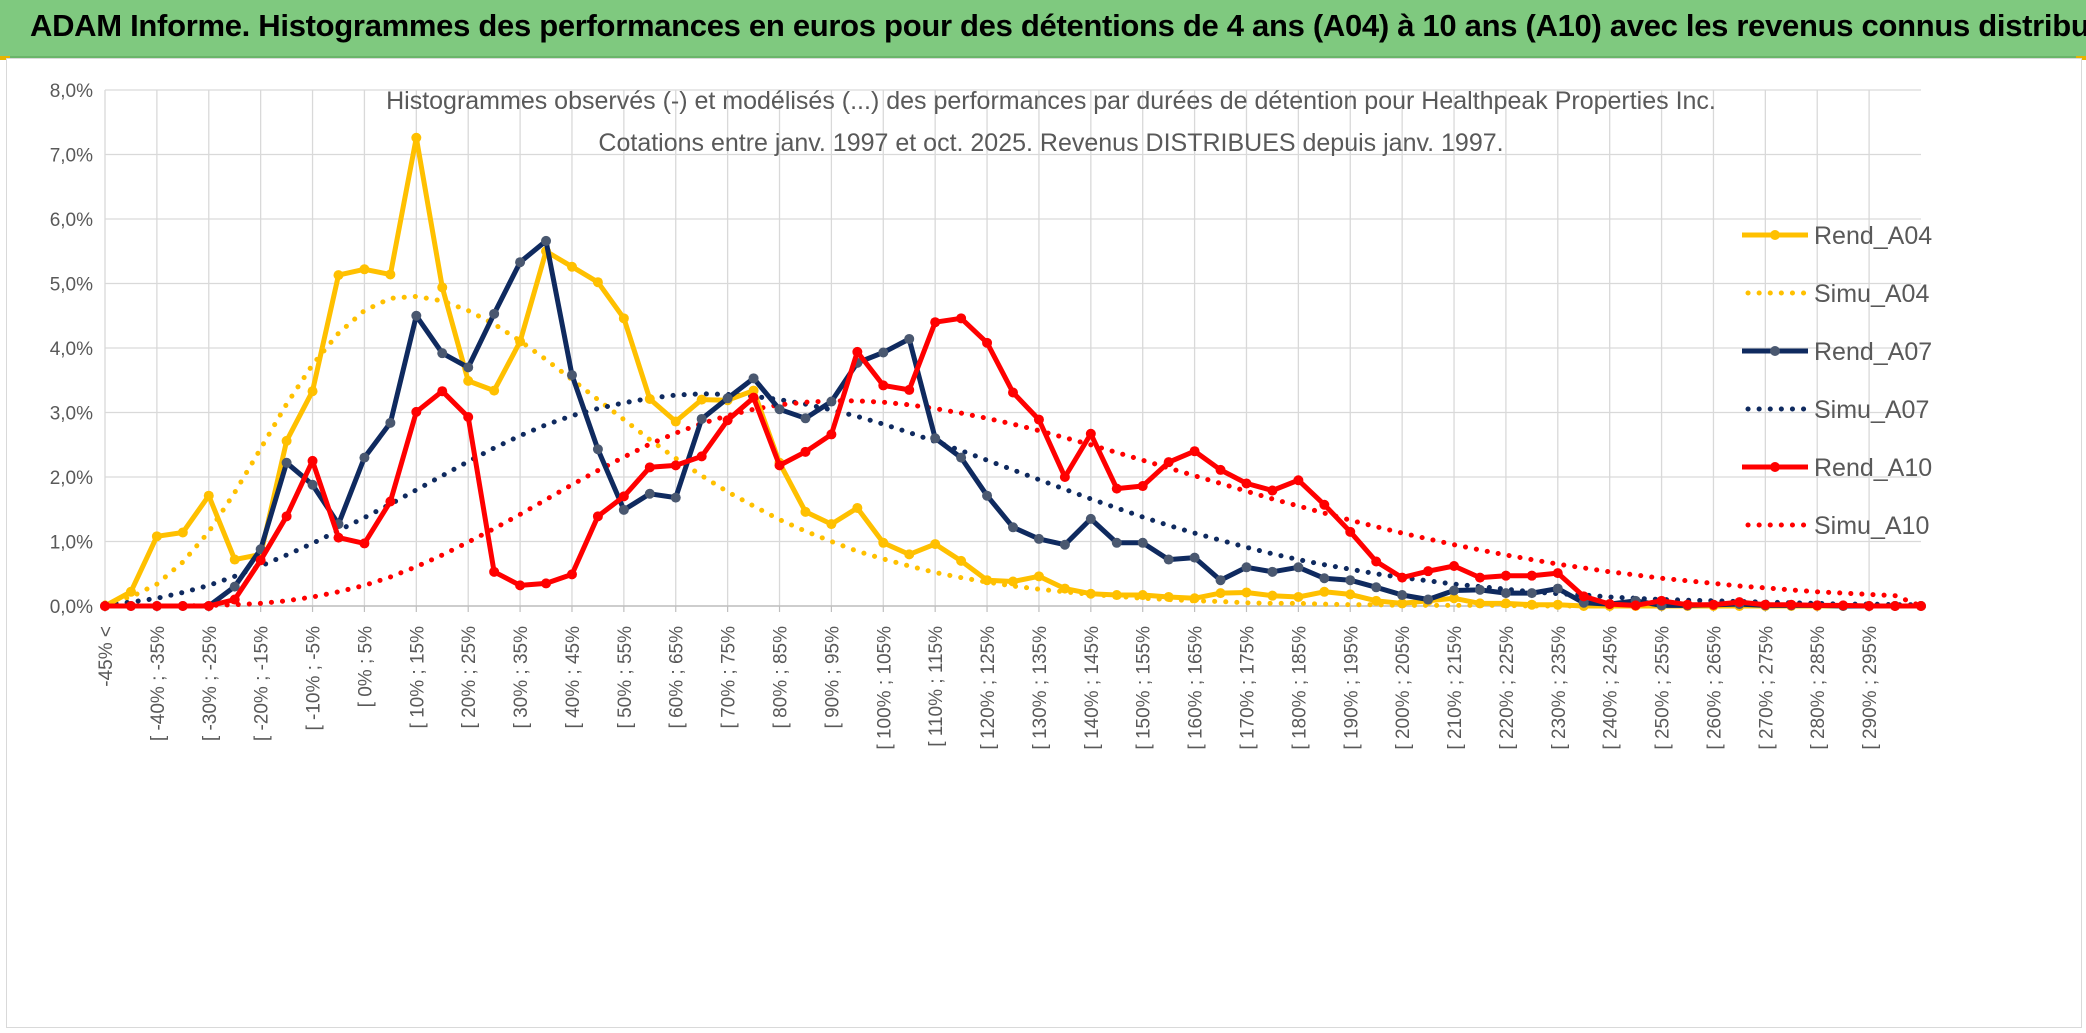 The height and width of the screenshot is (1033, 2086). Describe the element at coordinates (71, 220) in the screenshot. I see `y-tick-label: 6,0%` at that location.